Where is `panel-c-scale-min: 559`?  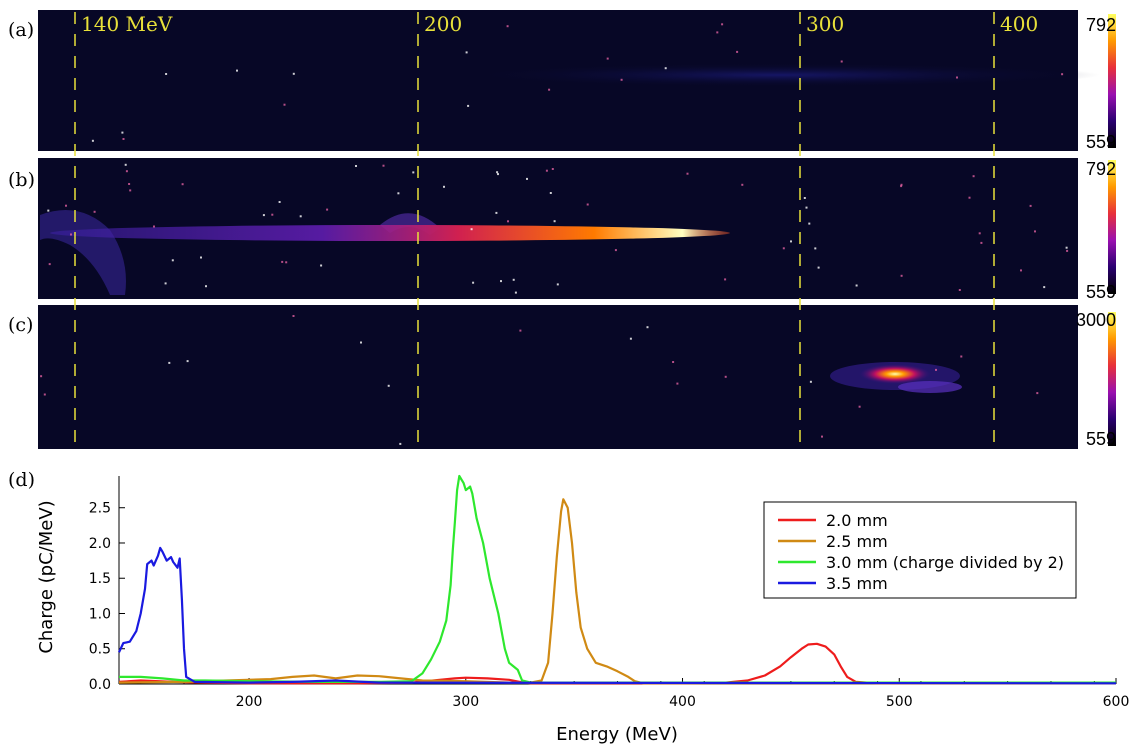
panel-c-scale-min: 559 is located at coordinates (1101, 439).